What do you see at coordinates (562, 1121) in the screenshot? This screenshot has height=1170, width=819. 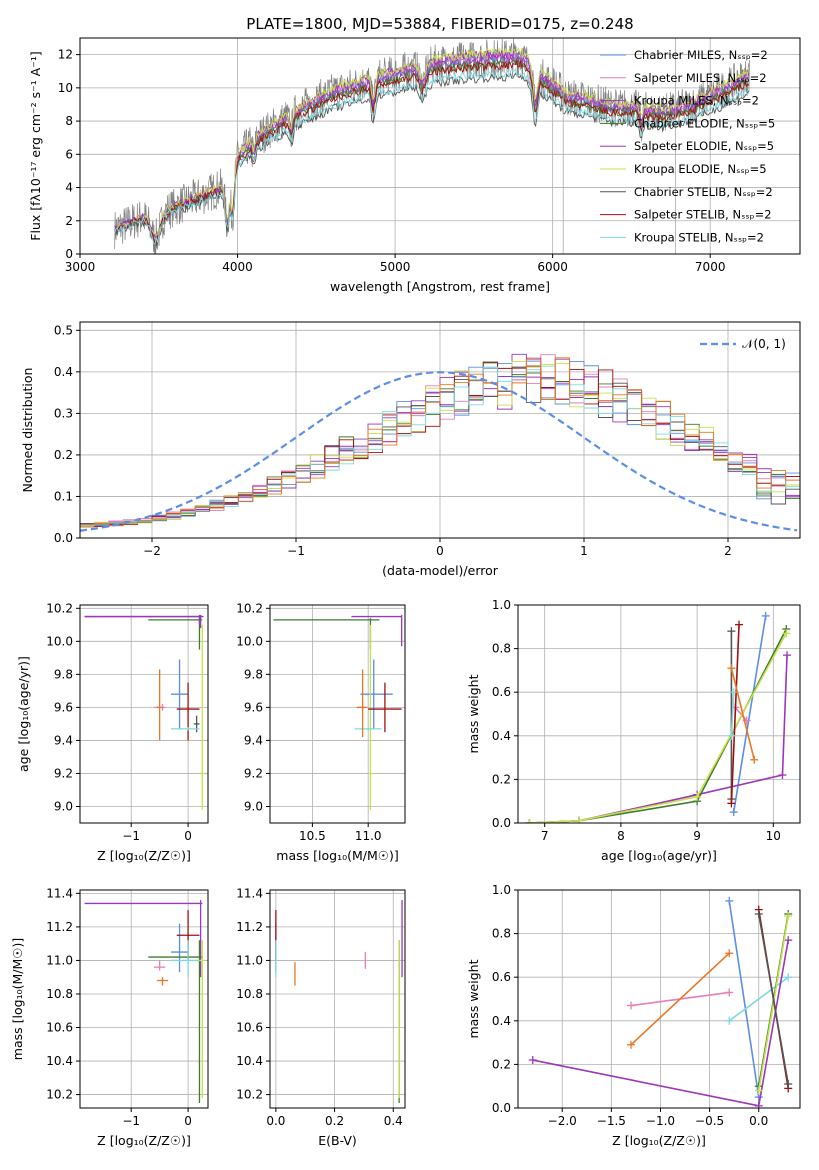 I see `x-tick-label: −2.0` at bounding box center [562, 1121].